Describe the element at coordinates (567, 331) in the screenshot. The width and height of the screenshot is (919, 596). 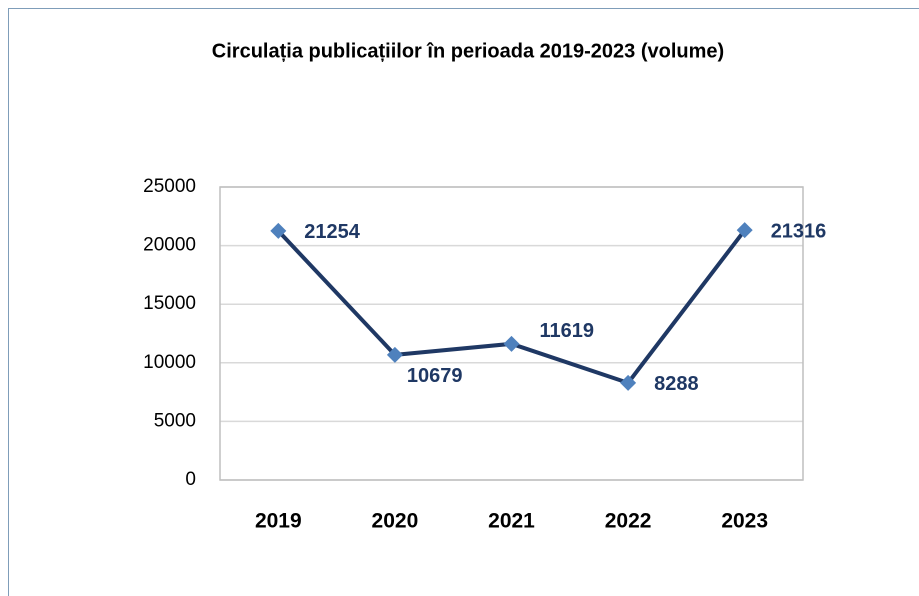
I see `data-label: 11619` at that location.